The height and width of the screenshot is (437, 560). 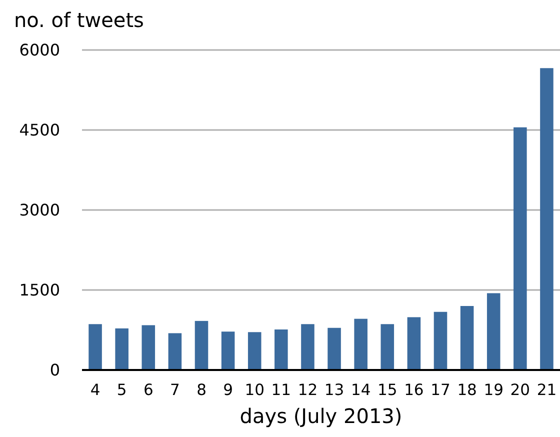 I want to click on y-axis-title: no. of tweets, so click(x=79, y=20).